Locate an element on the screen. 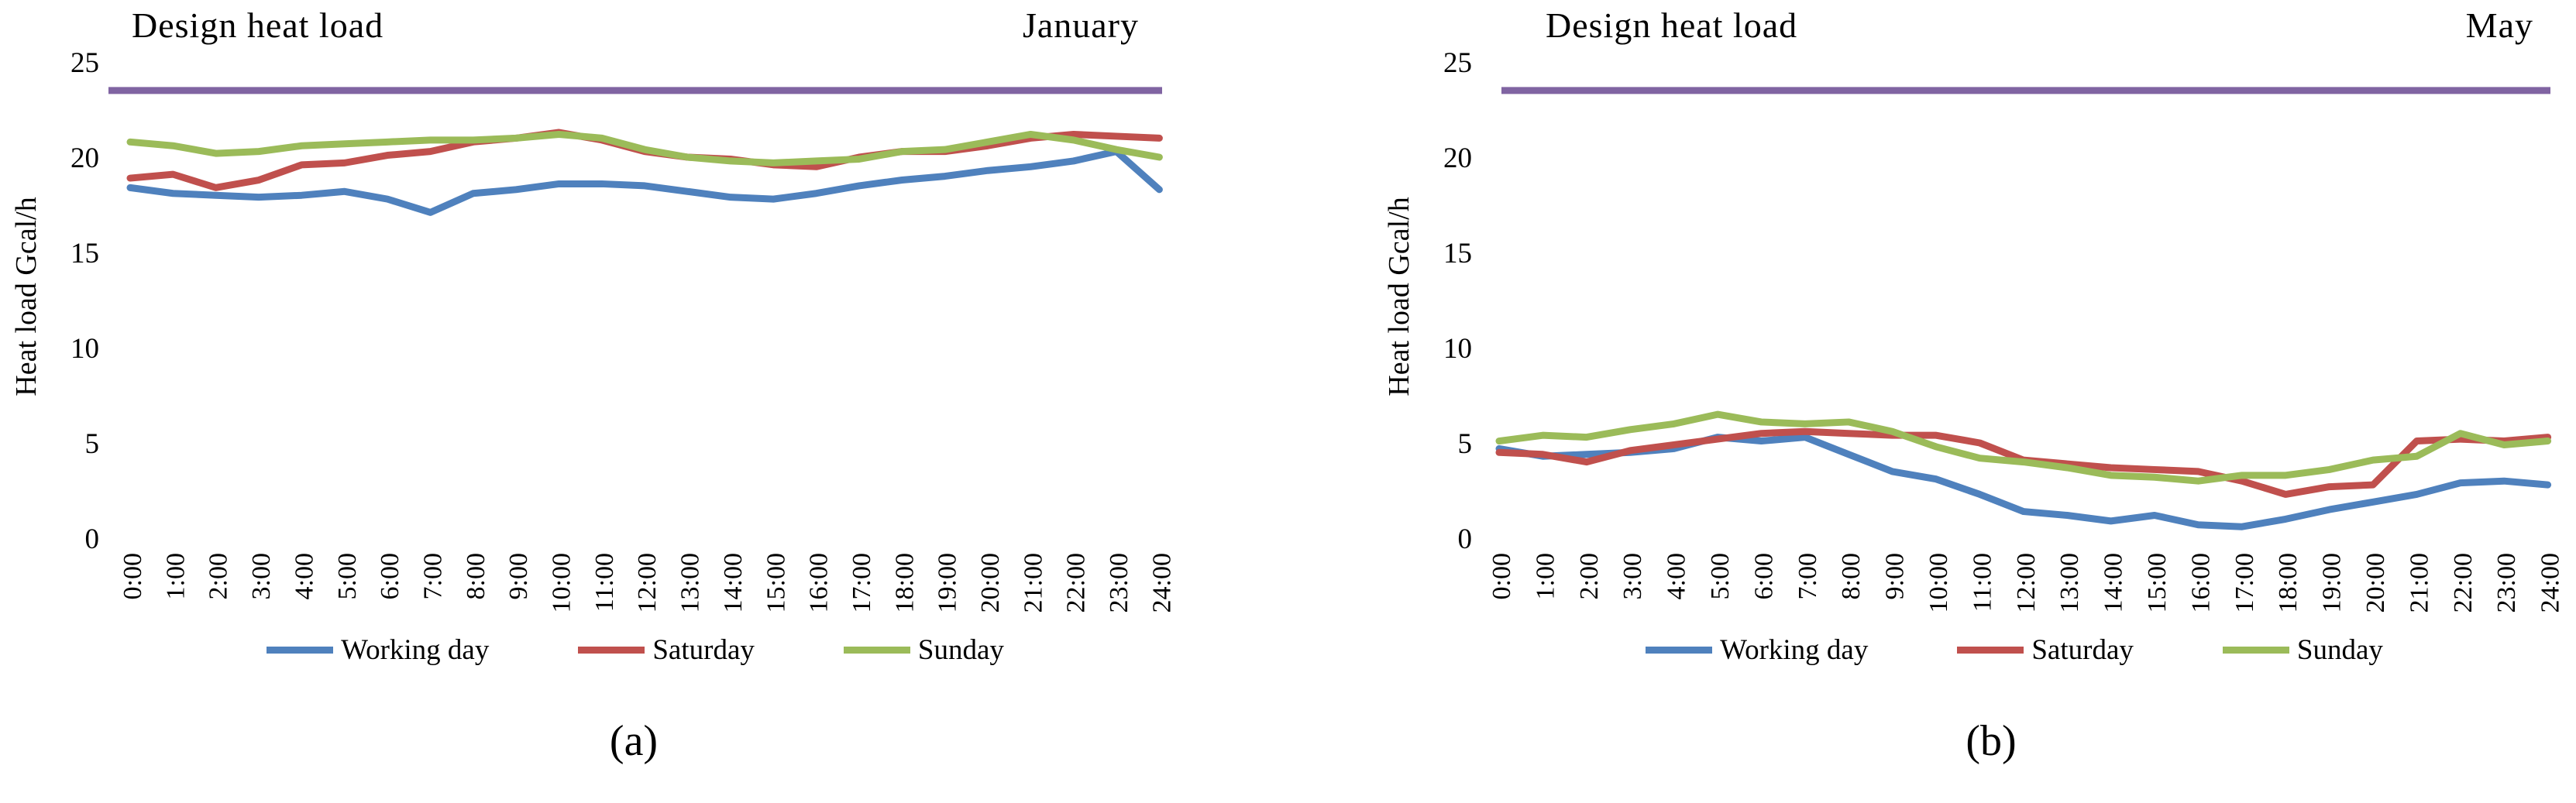 The image size is (2576, 803). chart-b-caption: (b) is located at coordinates (1991, 741).